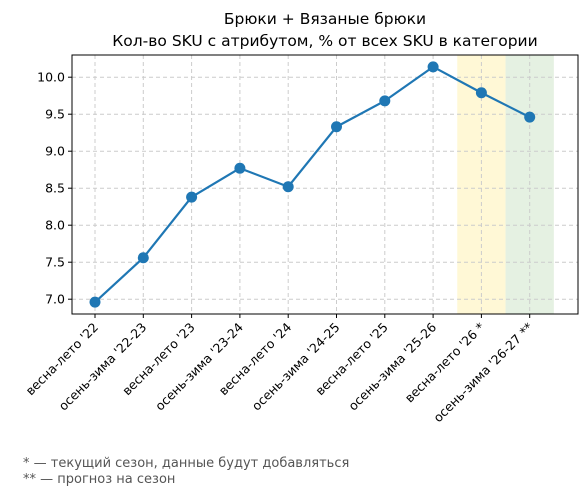  What do you see at coordinates (99, 479) in the screenshot?
I see `footnote-forecast: ** — прогноз на сезон` at bounding box center [99, 479].